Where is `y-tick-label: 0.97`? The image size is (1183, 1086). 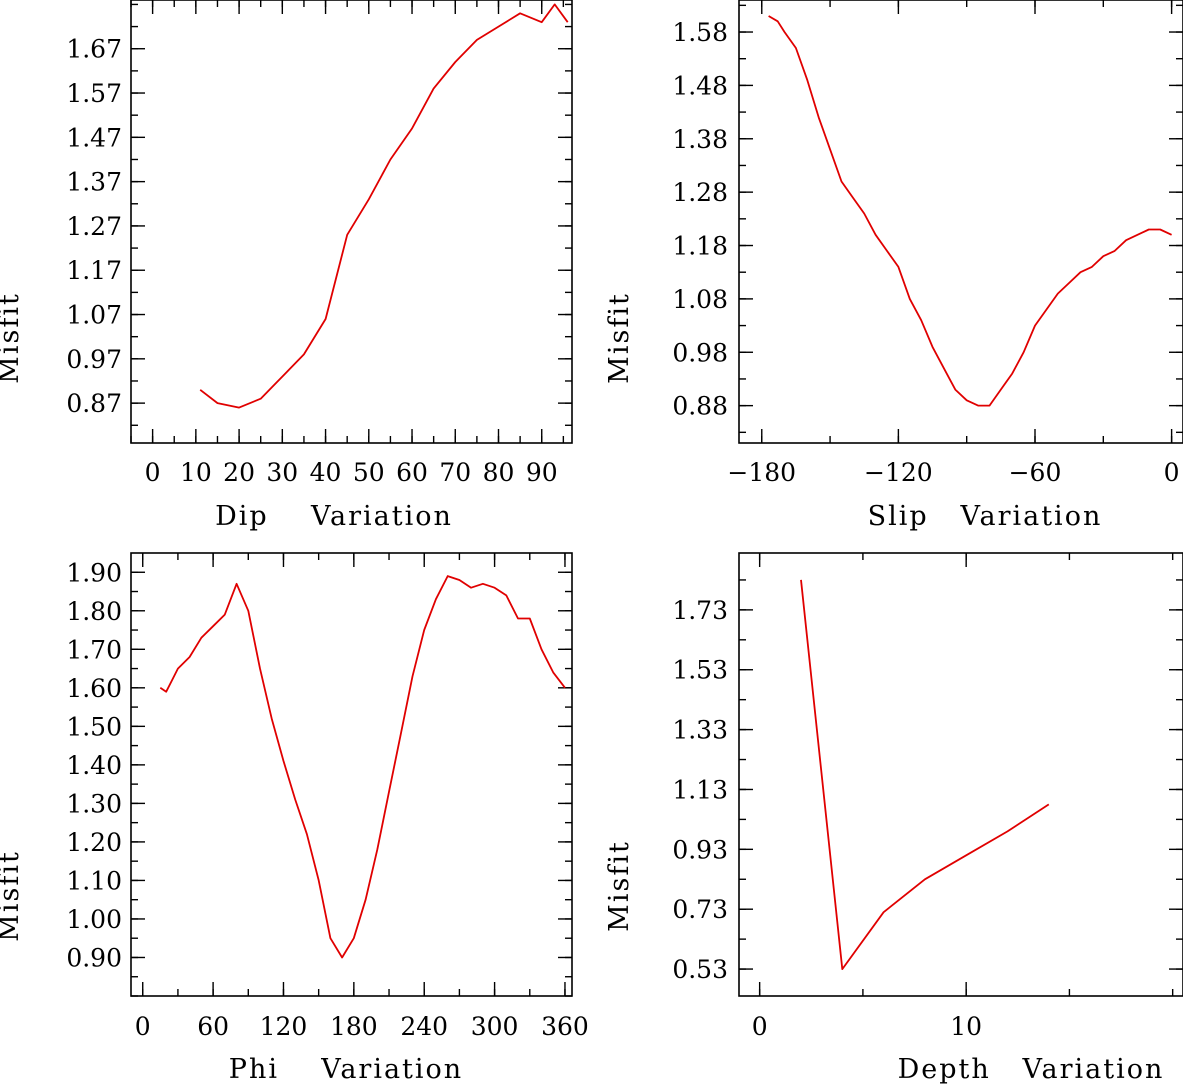 y-tick-label: 0.97 is located at coordinates (94, 359).